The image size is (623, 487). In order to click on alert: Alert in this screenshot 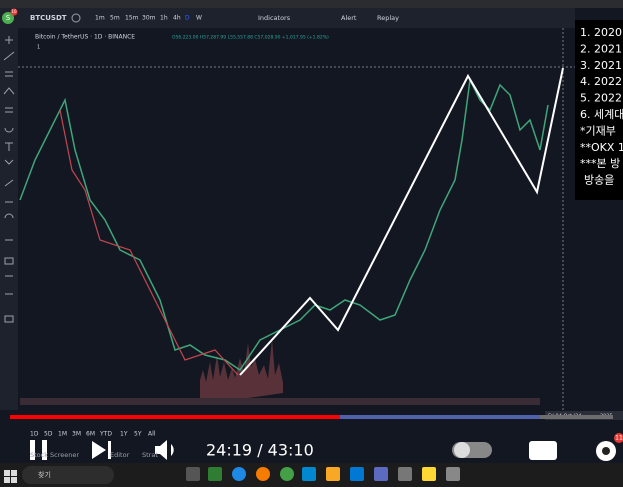, I will do `click(349, 18)`.